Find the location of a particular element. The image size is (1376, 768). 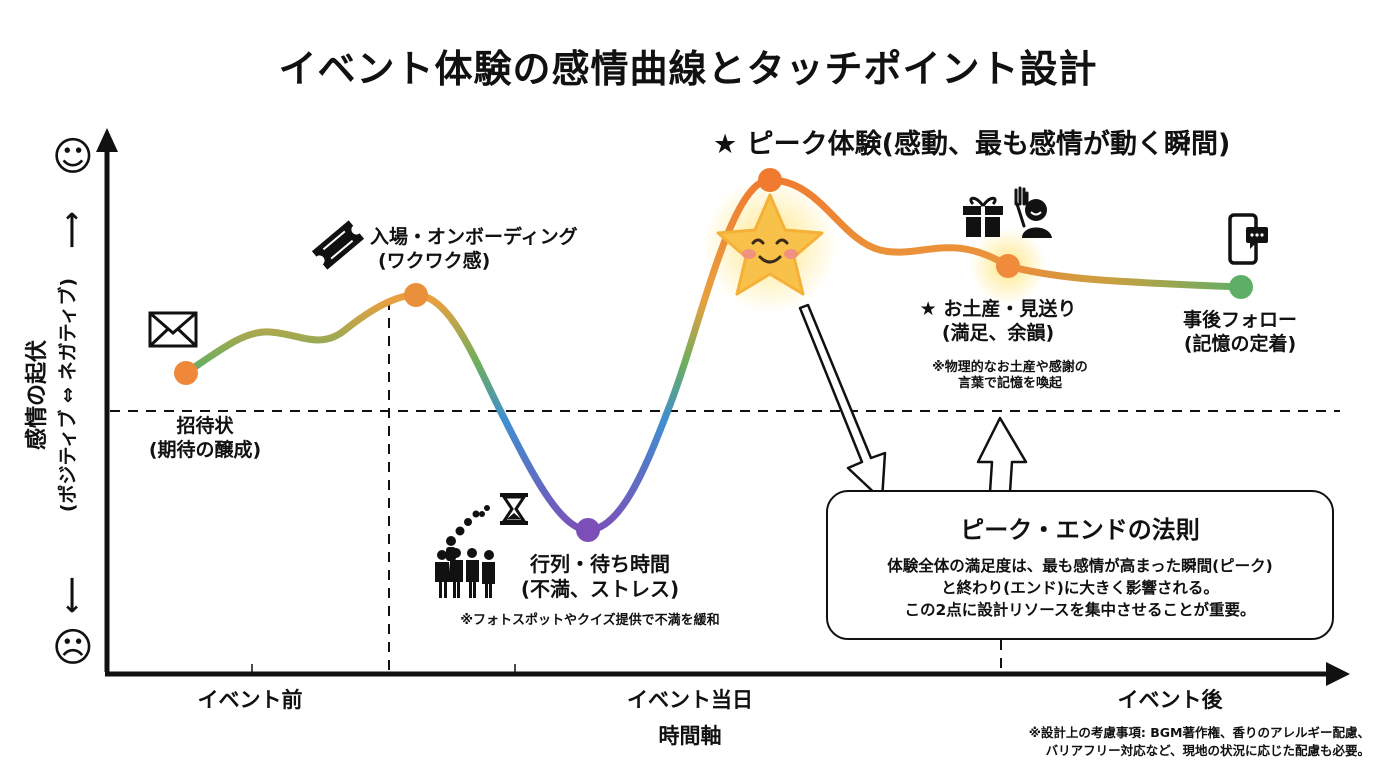

page-title: イベント体験の感情曲線とタッチポイント設計 is located at coordinates (688, 69).